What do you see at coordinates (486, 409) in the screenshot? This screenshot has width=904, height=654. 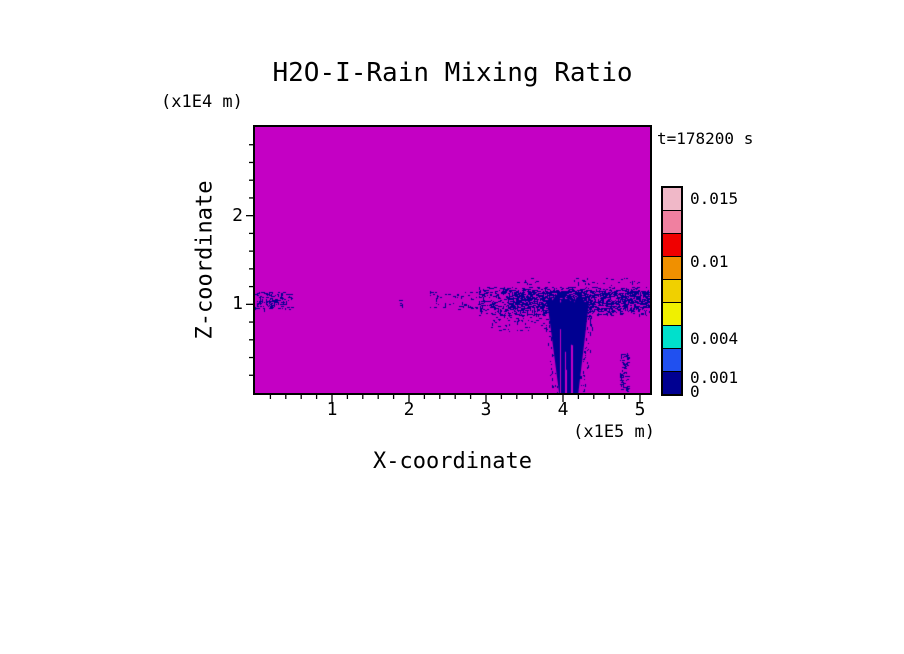 I see `x-tick-label: 3` at bounding box center [486, 409].